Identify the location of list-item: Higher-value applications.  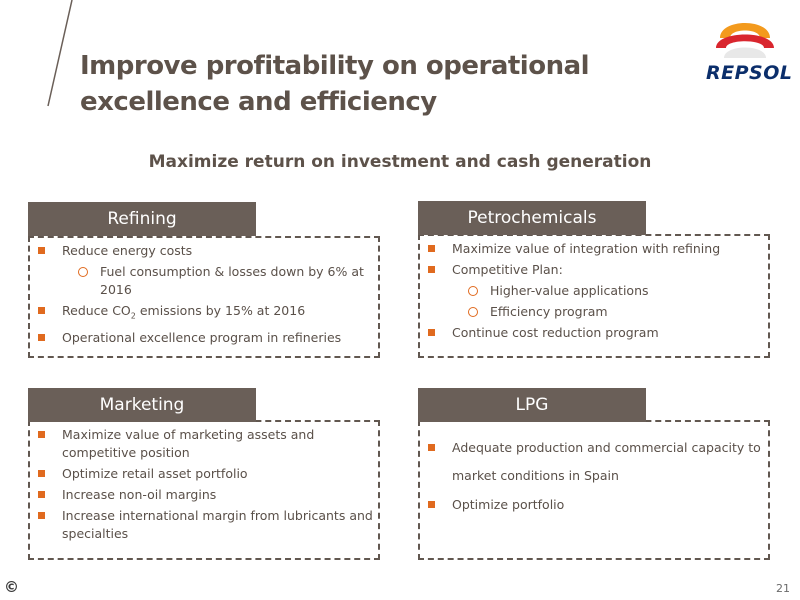
(598, 291).